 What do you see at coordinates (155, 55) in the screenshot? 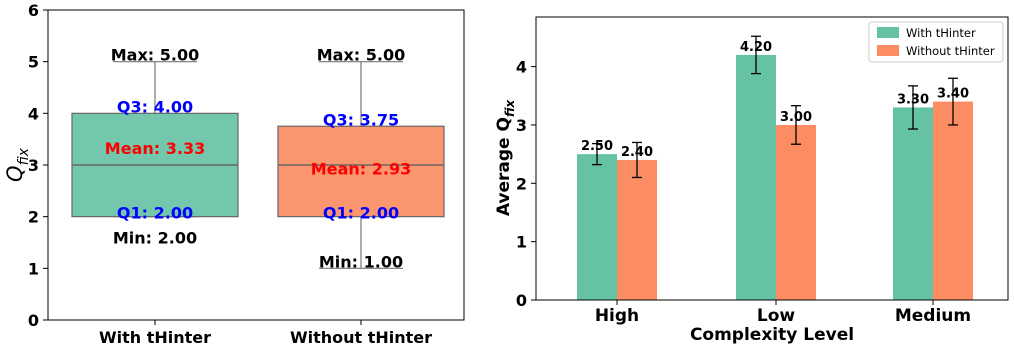
I see `annotation-max-with-thinter: Max: 5.00` at bounding box center [155, 55].